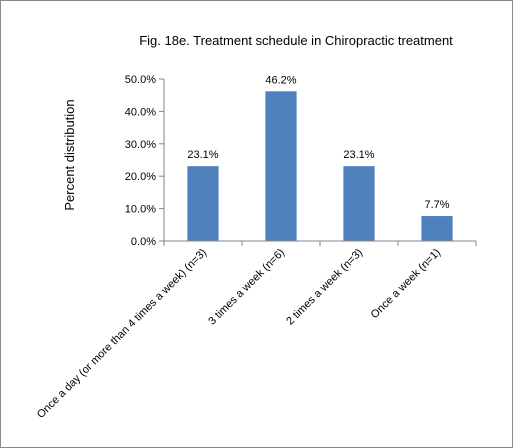  Describe the element at coordinates (140, 177) in the screenshot. I see `y-tick-label: 20.0%` at that location.